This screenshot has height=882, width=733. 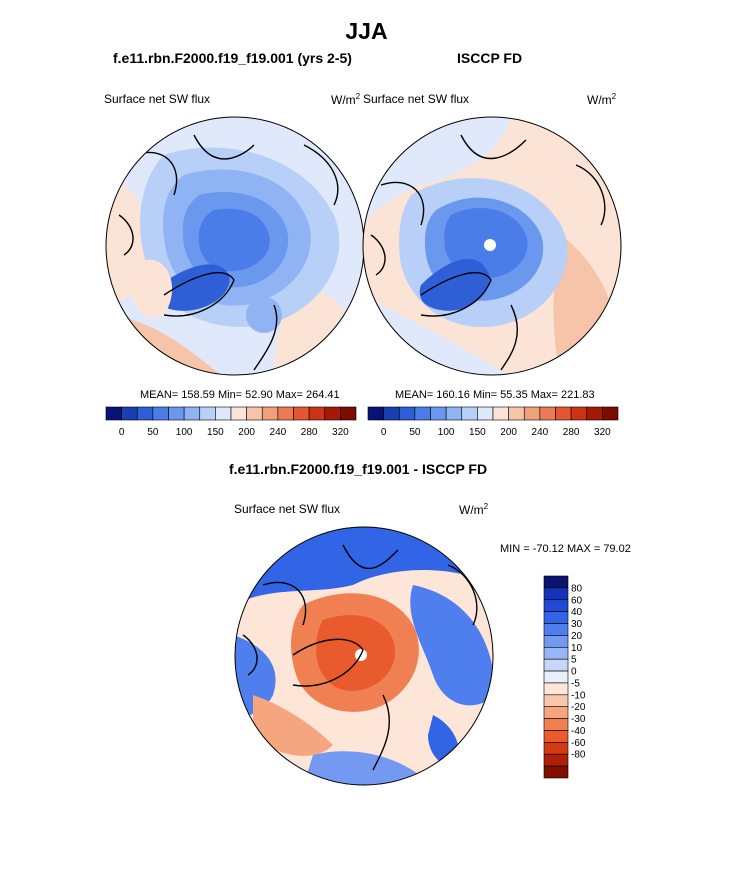 What do you see at coordinates (578, 707) in the screenshot?
I see `diff-colorbar-tick-label: -20` at bounding box center [578, 707].